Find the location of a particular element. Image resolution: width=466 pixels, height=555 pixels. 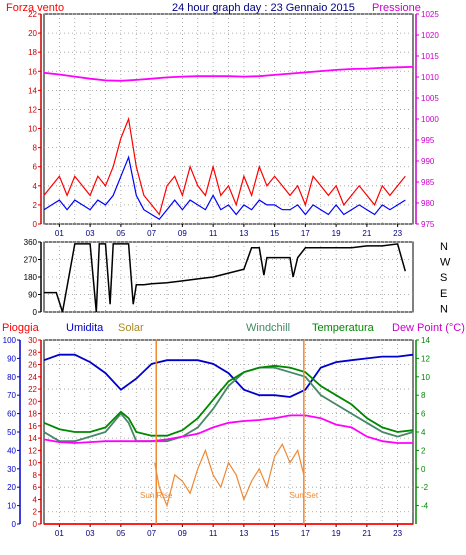

wind-axis-title: Forza vento is located at coordinates (35, 8).